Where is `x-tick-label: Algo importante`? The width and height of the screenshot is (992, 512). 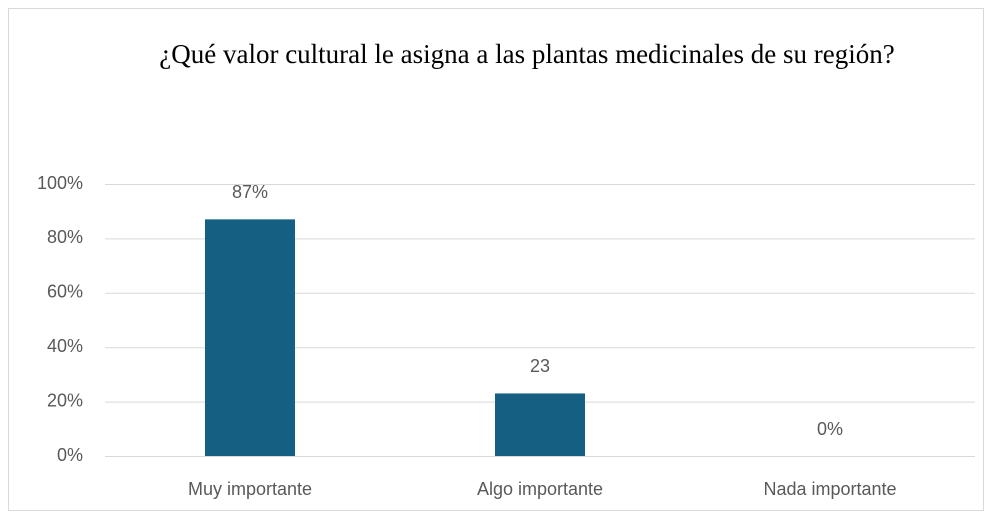 x-tick-label: Algo importante is located at coordinates (540, 489).